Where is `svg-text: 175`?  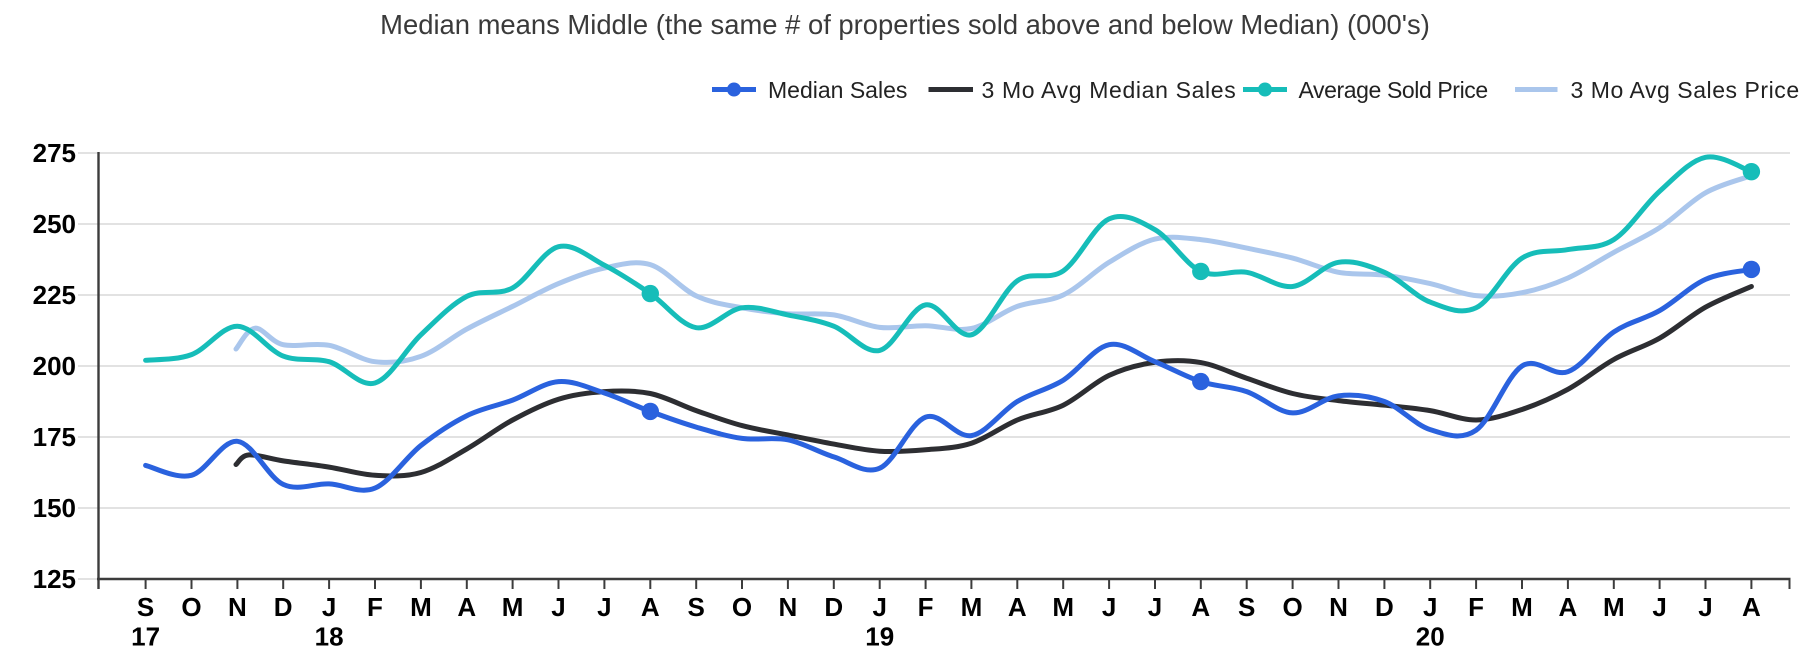 svg-text: 175 is located at coordinates (54, 437).